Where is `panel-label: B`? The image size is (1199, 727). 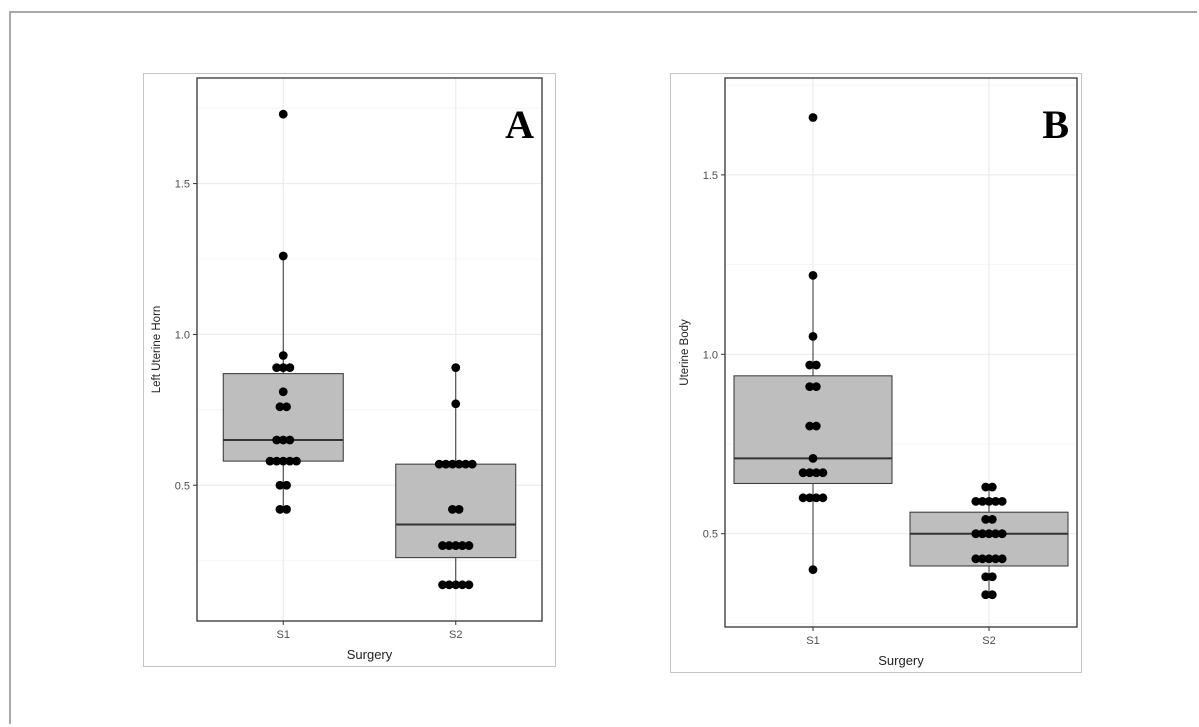 panel-label: B is located at coordinates (1055, 124).